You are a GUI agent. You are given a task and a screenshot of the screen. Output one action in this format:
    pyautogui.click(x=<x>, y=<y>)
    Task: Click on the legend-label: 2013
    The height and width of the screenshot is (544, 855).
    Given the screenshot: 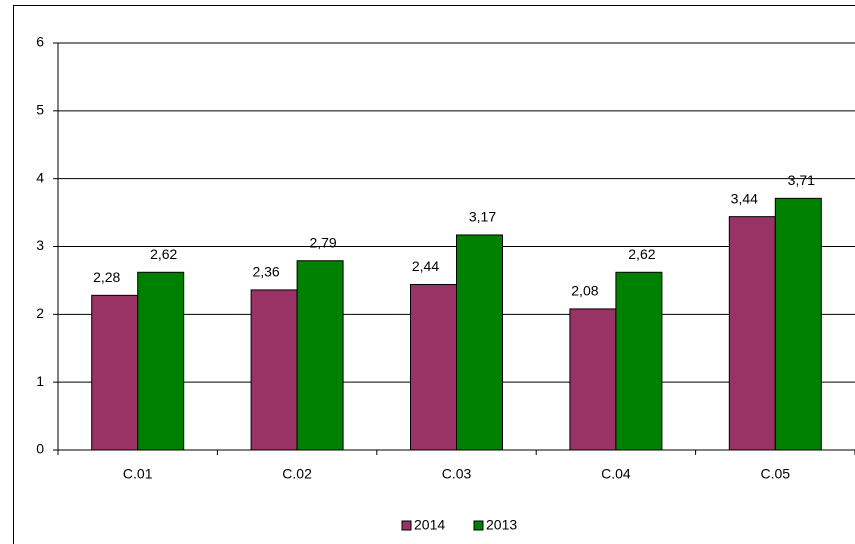 What is the action you would take?
    pyautogui.click(x=501, y=525)
    